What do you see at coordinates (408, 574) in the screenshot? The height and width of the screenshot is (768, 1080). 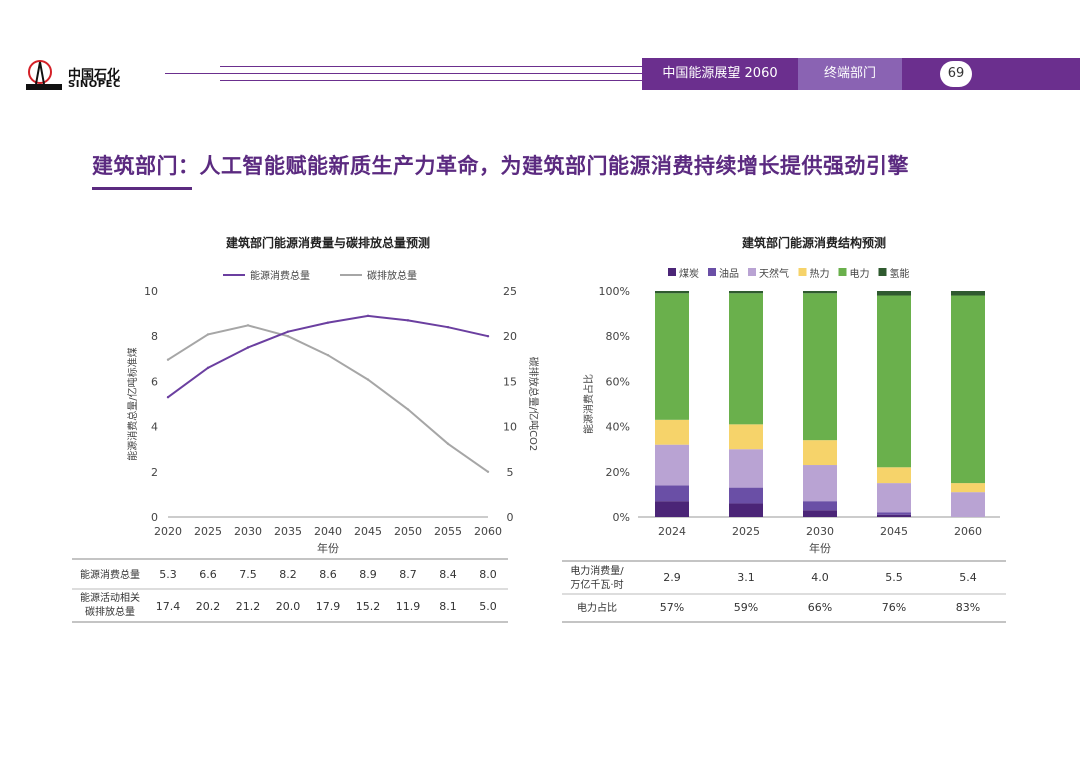 I see `table-cell: 8.7` at bounding box center [408, 574].